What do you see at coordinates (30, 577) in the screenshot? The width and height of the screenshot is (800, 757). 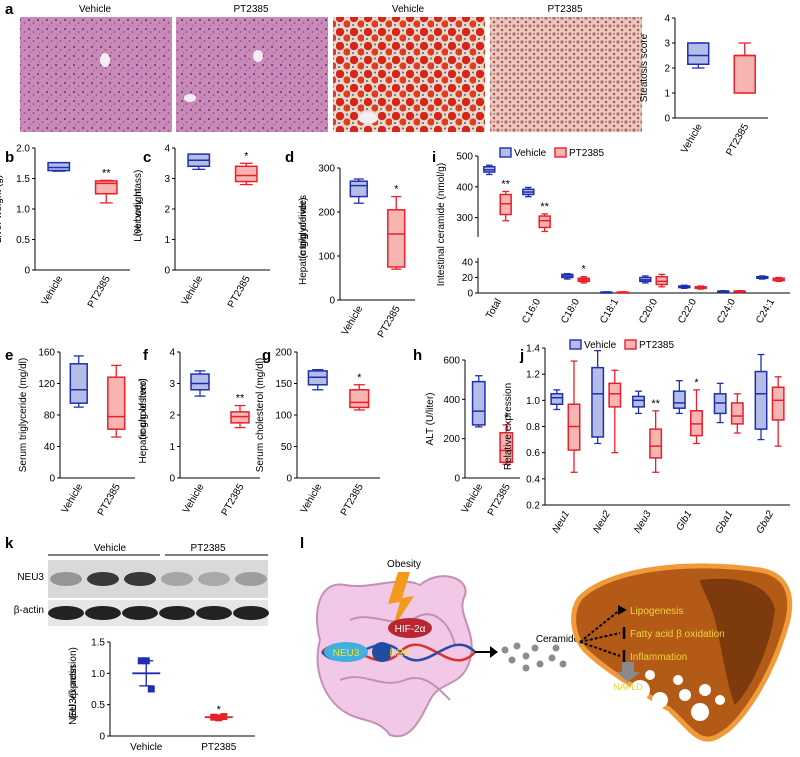 I see `blot-label: NEU3` at bounding box center [30, 577].